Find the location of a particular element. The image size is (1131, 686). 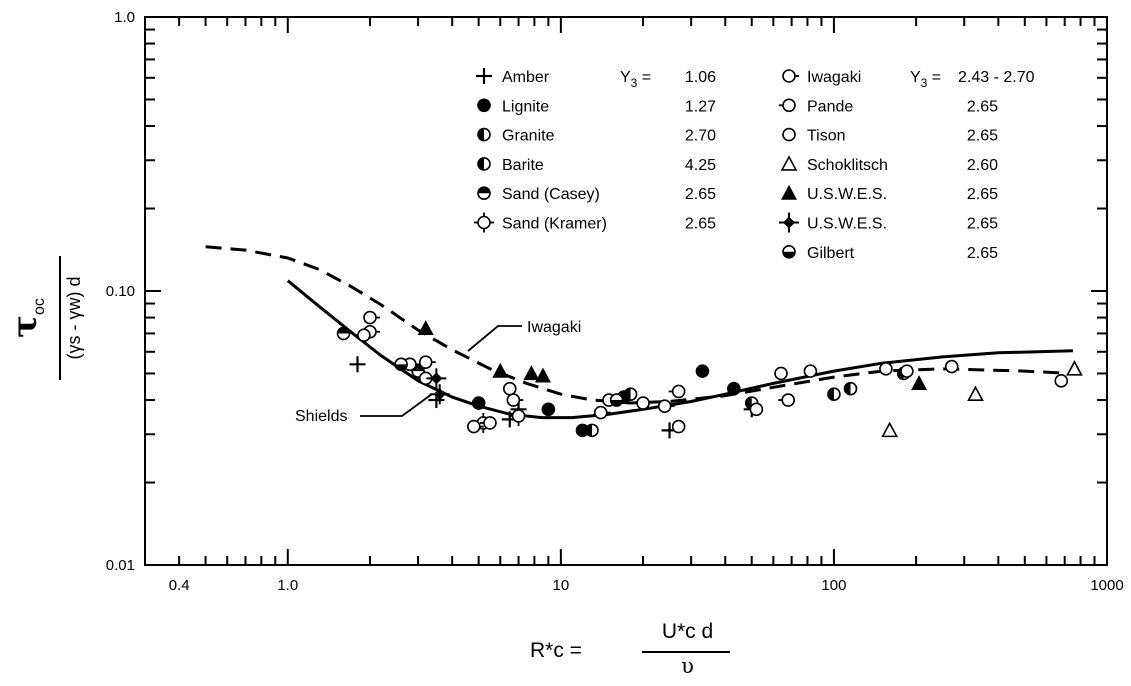

x-label-numerator: U*c d is located at coordinates (687, 631).